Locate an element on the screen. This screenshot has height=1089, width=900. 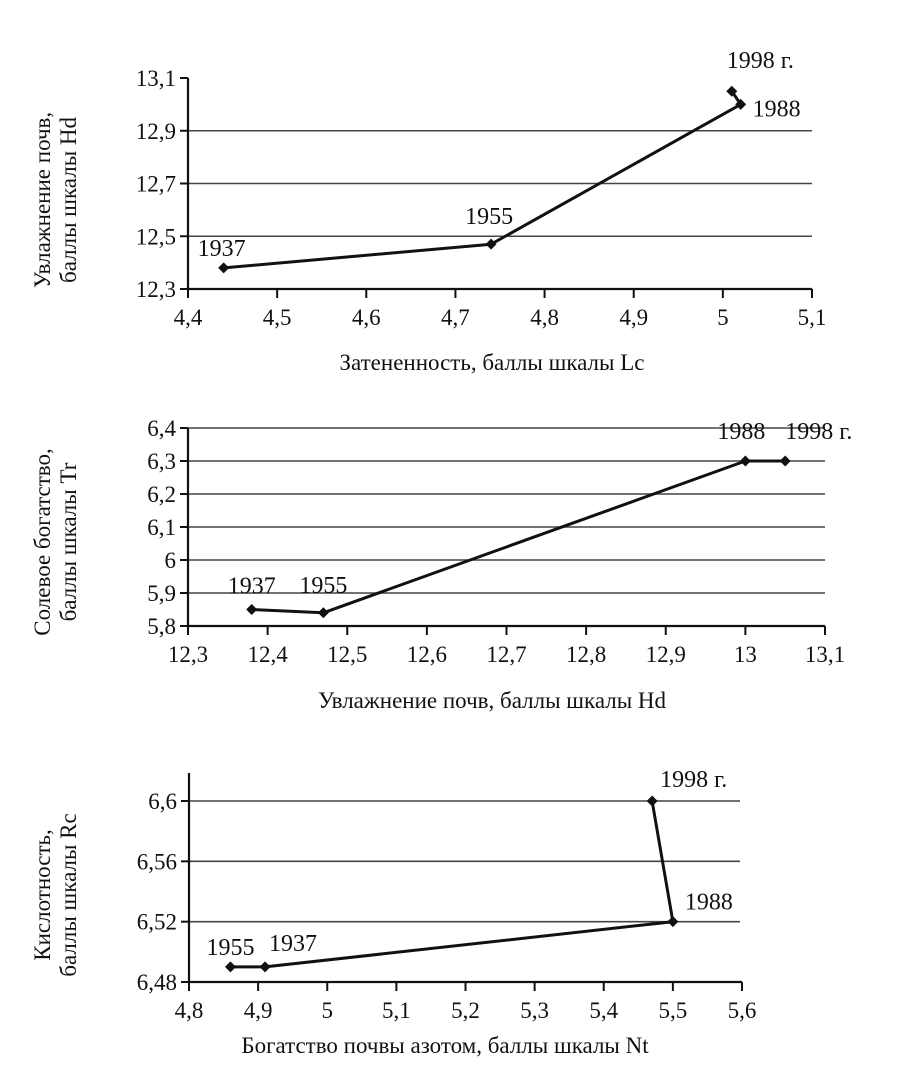
x-axis-label: Затененность, баллы шкалы Lc is located at coordinates (491, 362).